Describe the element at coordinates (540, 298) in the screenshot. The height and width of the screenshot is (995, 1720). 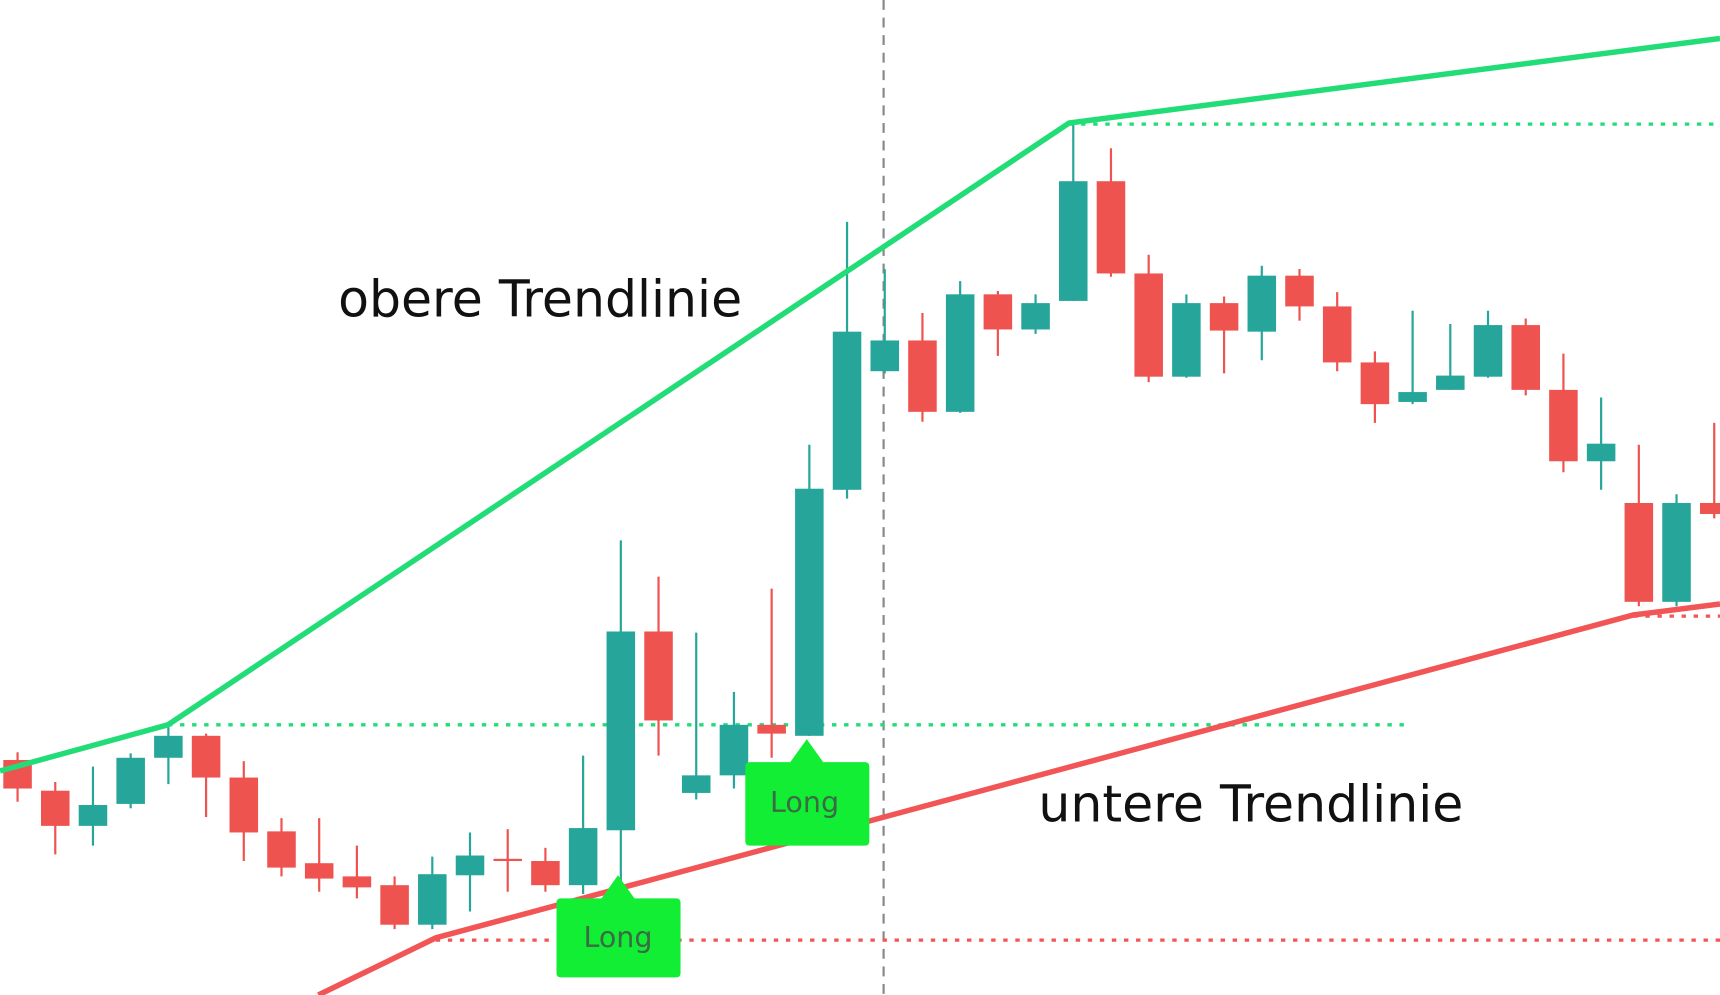
I see `annotation: obere Trendlinie` at that location.